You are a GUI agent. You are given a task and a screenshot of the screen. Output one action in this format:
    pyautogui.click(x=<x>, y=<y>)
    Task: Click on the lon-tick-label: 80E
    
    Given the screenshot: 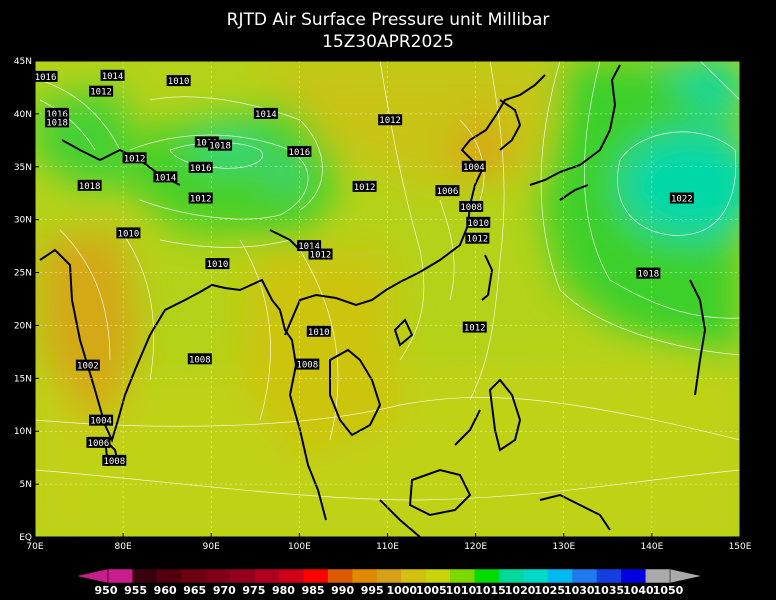 What is the action you would take?
    pyautogui.click(x=123, y=547)
    